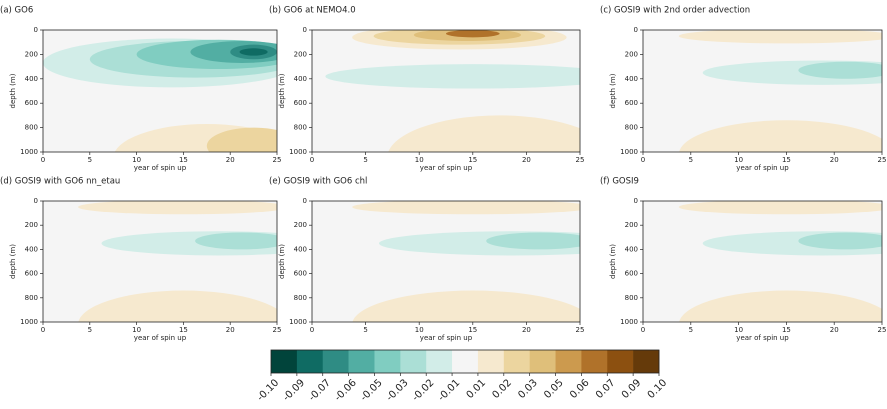  What do you see at coordinates (675, 11) in the screenshot?
I see `panel-title: (c) GOSI9 with 2nd order advection` at bounding box center [675, 11].